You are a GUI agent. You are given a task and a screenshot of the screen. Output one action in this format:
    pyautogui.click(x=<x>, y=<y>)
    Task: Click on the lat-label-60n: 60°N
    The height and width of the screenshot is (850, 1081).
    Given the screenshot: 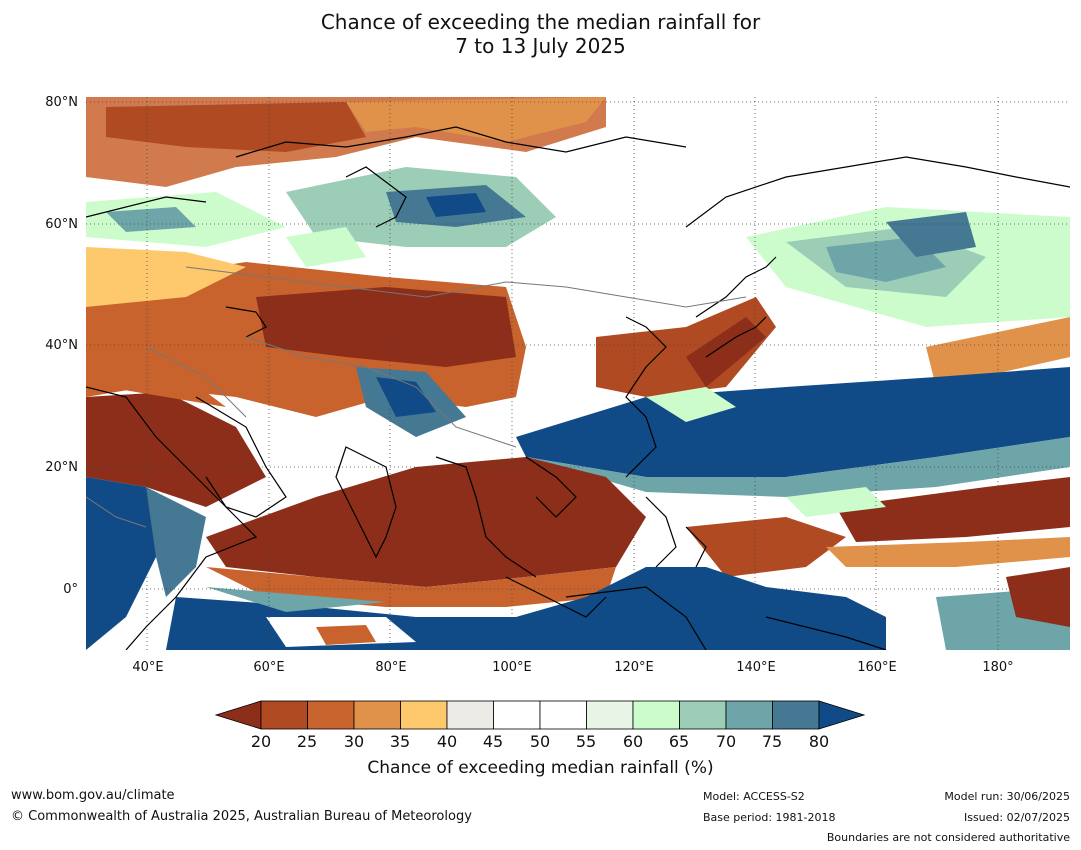 What is the action you would take?
    pyautogui.click(x=61, y=224)
    